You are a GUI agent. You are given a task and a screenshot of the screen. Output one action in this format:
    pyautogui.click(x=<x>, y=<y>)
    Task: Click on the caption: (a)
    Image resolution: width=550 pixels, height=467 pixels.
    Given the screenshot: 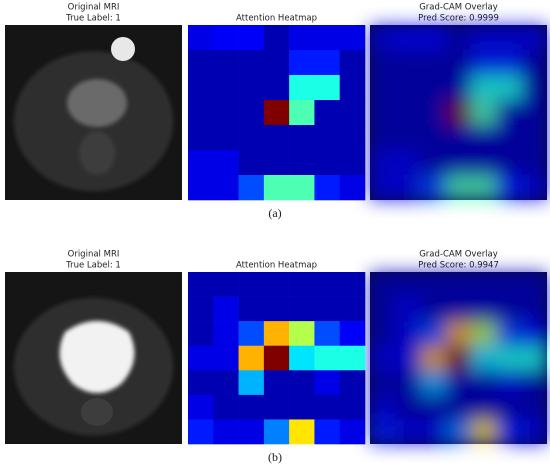 What is the action you would take?
    pyautogui.click(x=274, y=213)
    